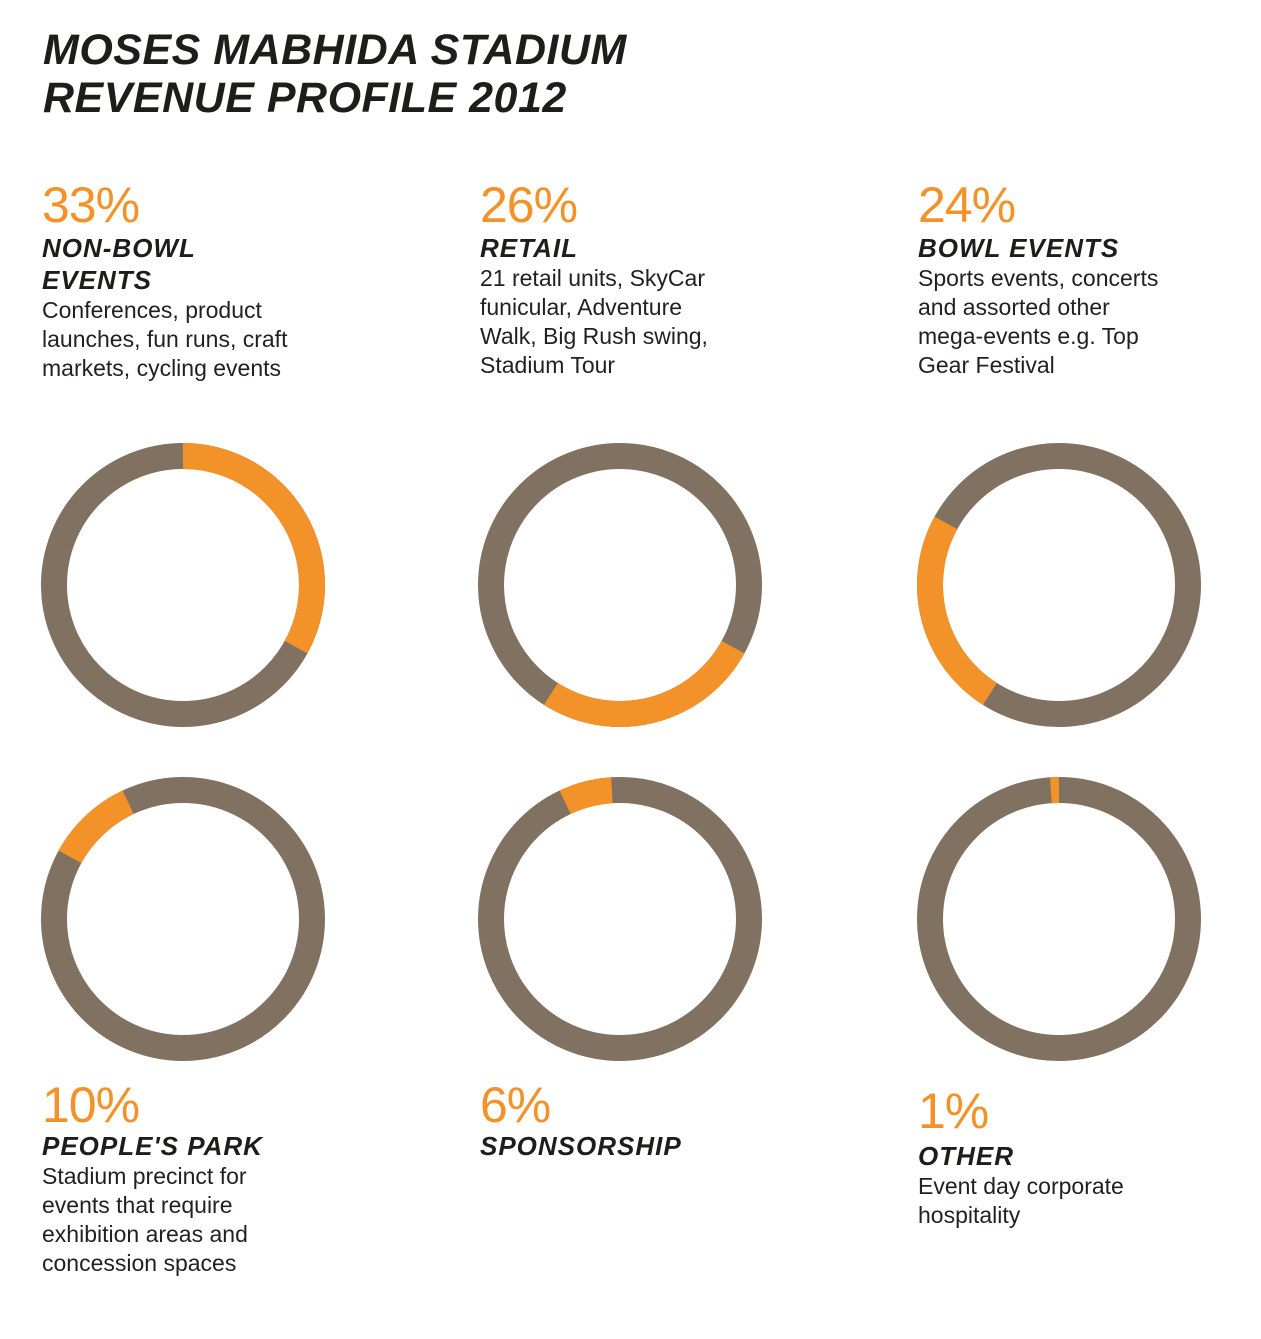 The image size is (1261, 1339). Describe the element at coordinates (152, 1146) in the screenshot. I see `category-label: PEOPLE'S PARK` at that location.